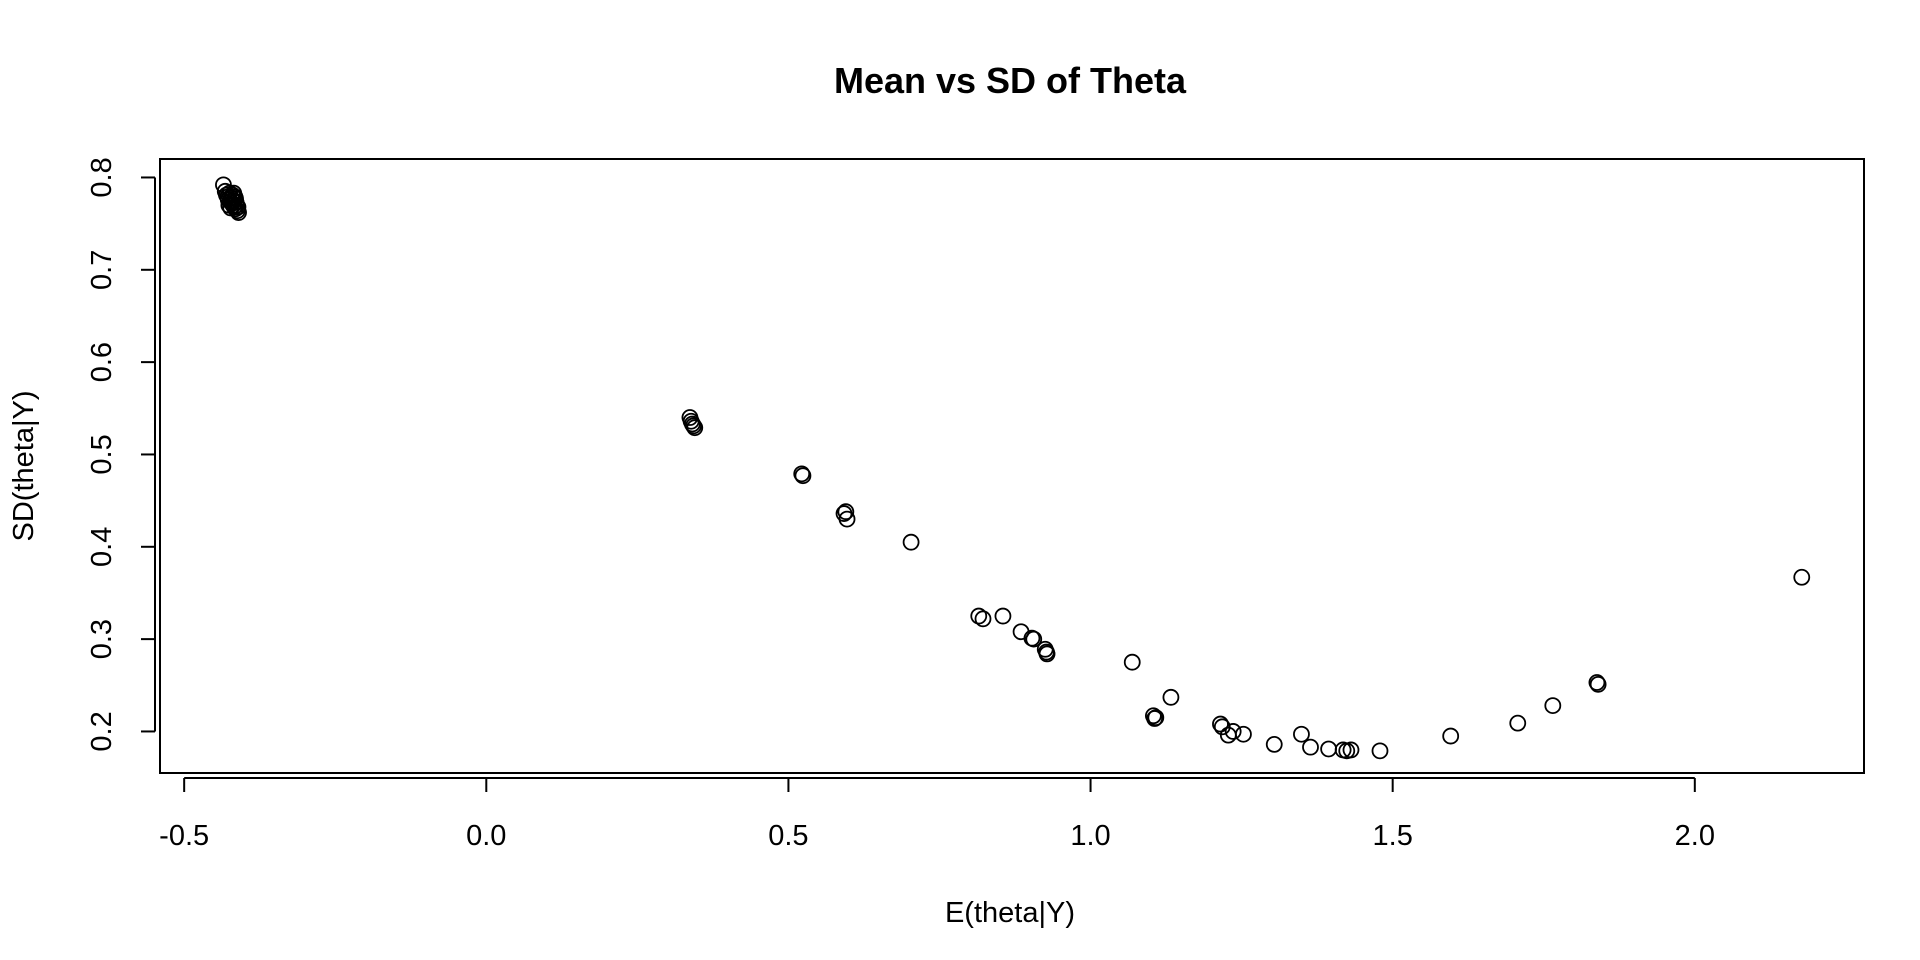 This screenshot has width=1920, height=960. What do you see at coordinates (486, 836) in the screenshot?
I see `x-tick-label: 0.0` at bounding box center [486, 836].